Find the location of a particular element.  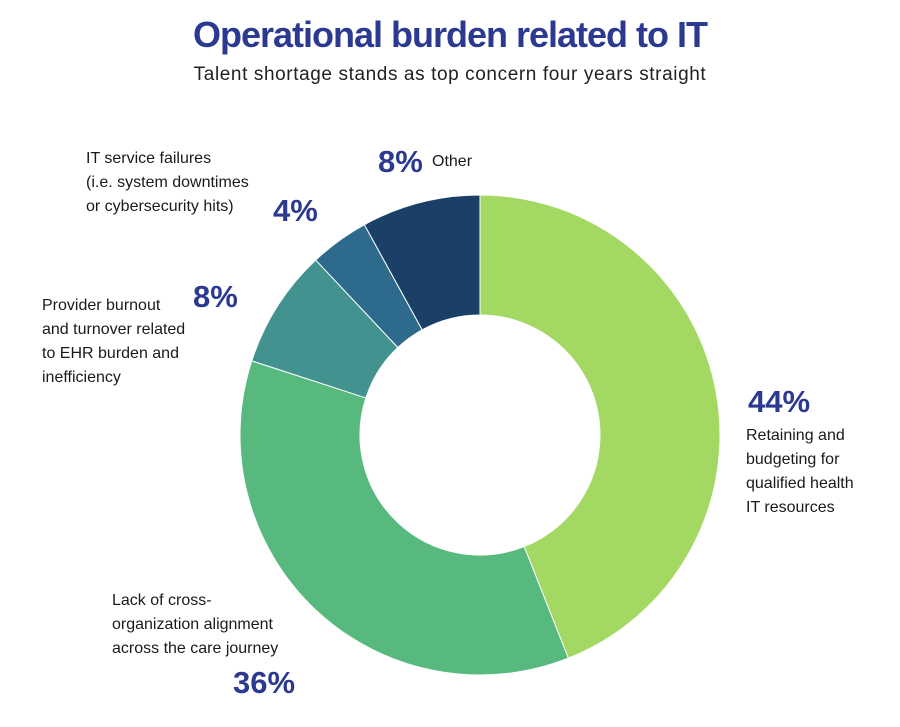

slice-value-label-it-failures: 4% is located at coordinates (295, 210).